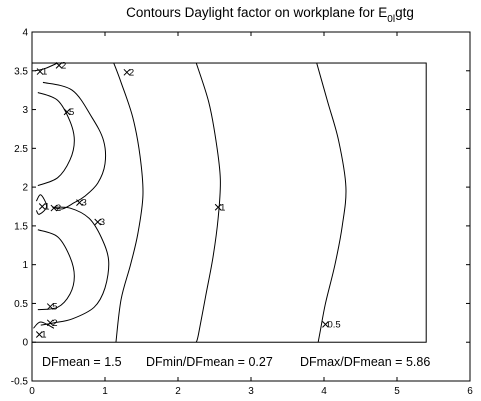 The image size is (481, 401). Describe the element at coordinates (397, 391) in the screenshot. I see `x-tick-label-5: 5` at that location.